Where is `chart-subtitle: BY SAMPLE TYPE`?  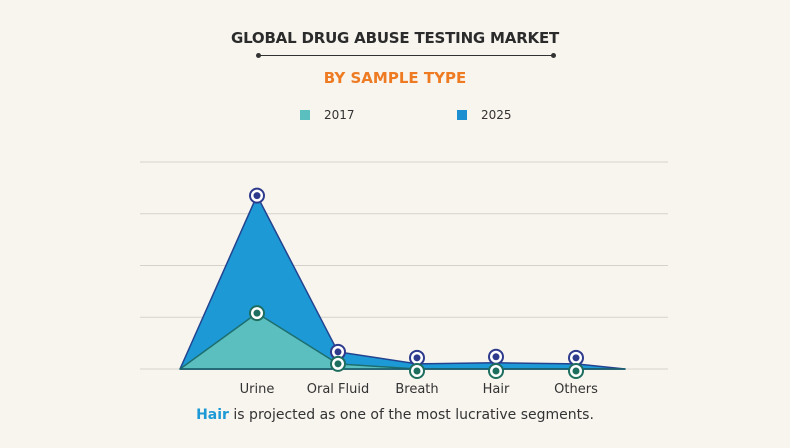 chart-subtitle: BY SAMPLE TYPE is located at coordinates (395, 78).